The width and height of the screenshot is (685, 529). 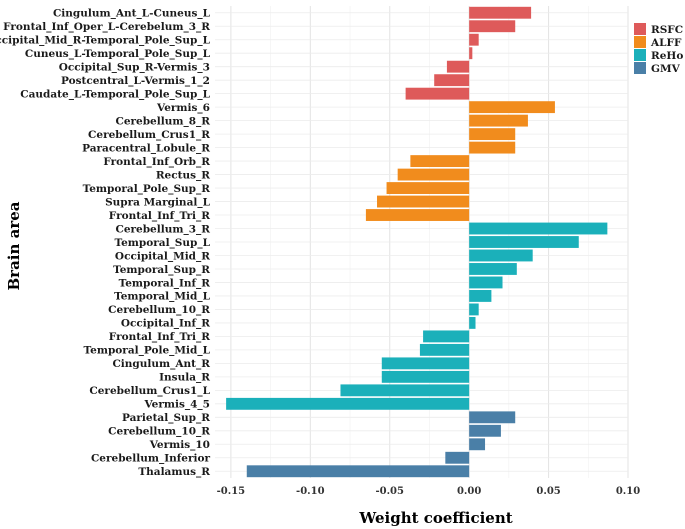 What do you see at coordinates (161, 270) in the screenshot?
I see `category-label: Temporal_Sup_R` at bounding box center [161, 270].